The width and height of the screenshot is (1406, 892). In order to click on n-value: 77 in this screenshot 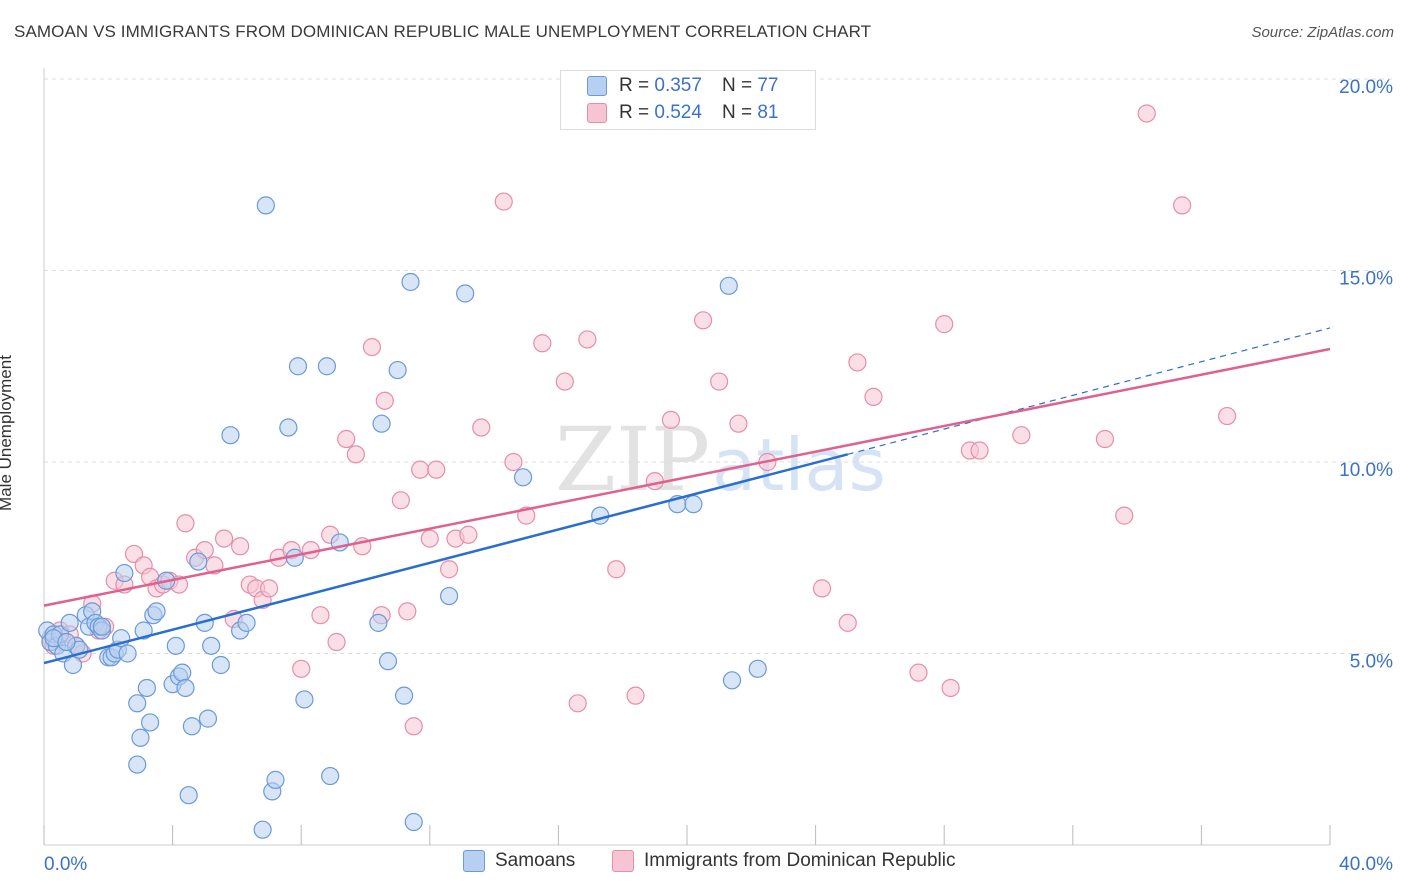, I will do `click(768, 85)`.